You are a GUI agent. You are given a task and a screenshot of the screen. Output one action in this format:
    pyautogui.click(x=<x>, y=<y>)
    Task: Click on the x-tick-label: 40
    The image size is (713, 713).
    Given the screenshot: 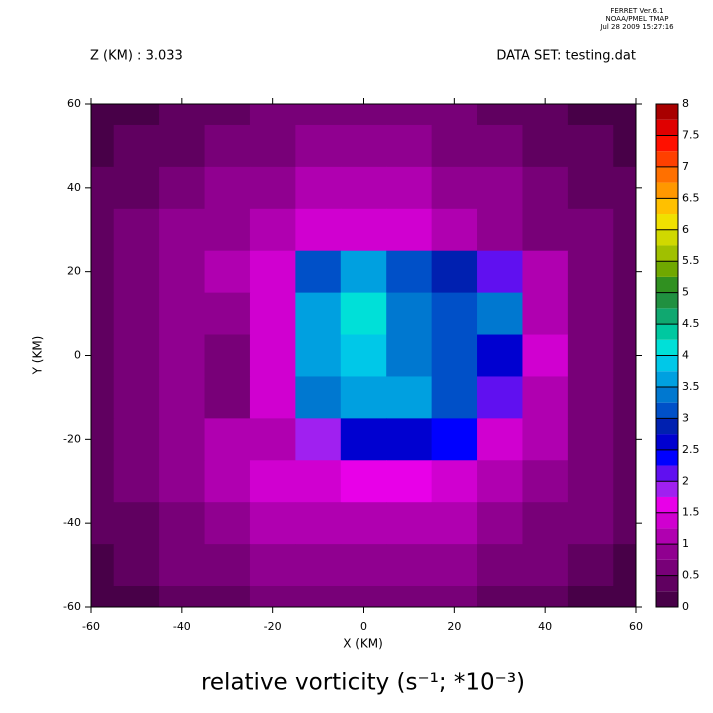 What is the action you would take?
    pyautogui.click(x=545, y=626)
    